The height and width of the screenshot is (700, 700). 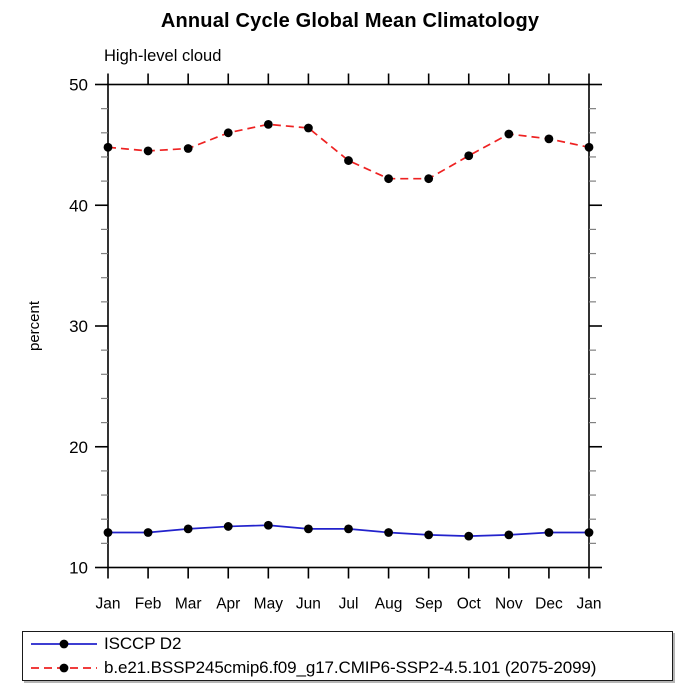 I want to click on chart-title: Annual Cycle Global Mean Climatology, so click(x=350, y=21).